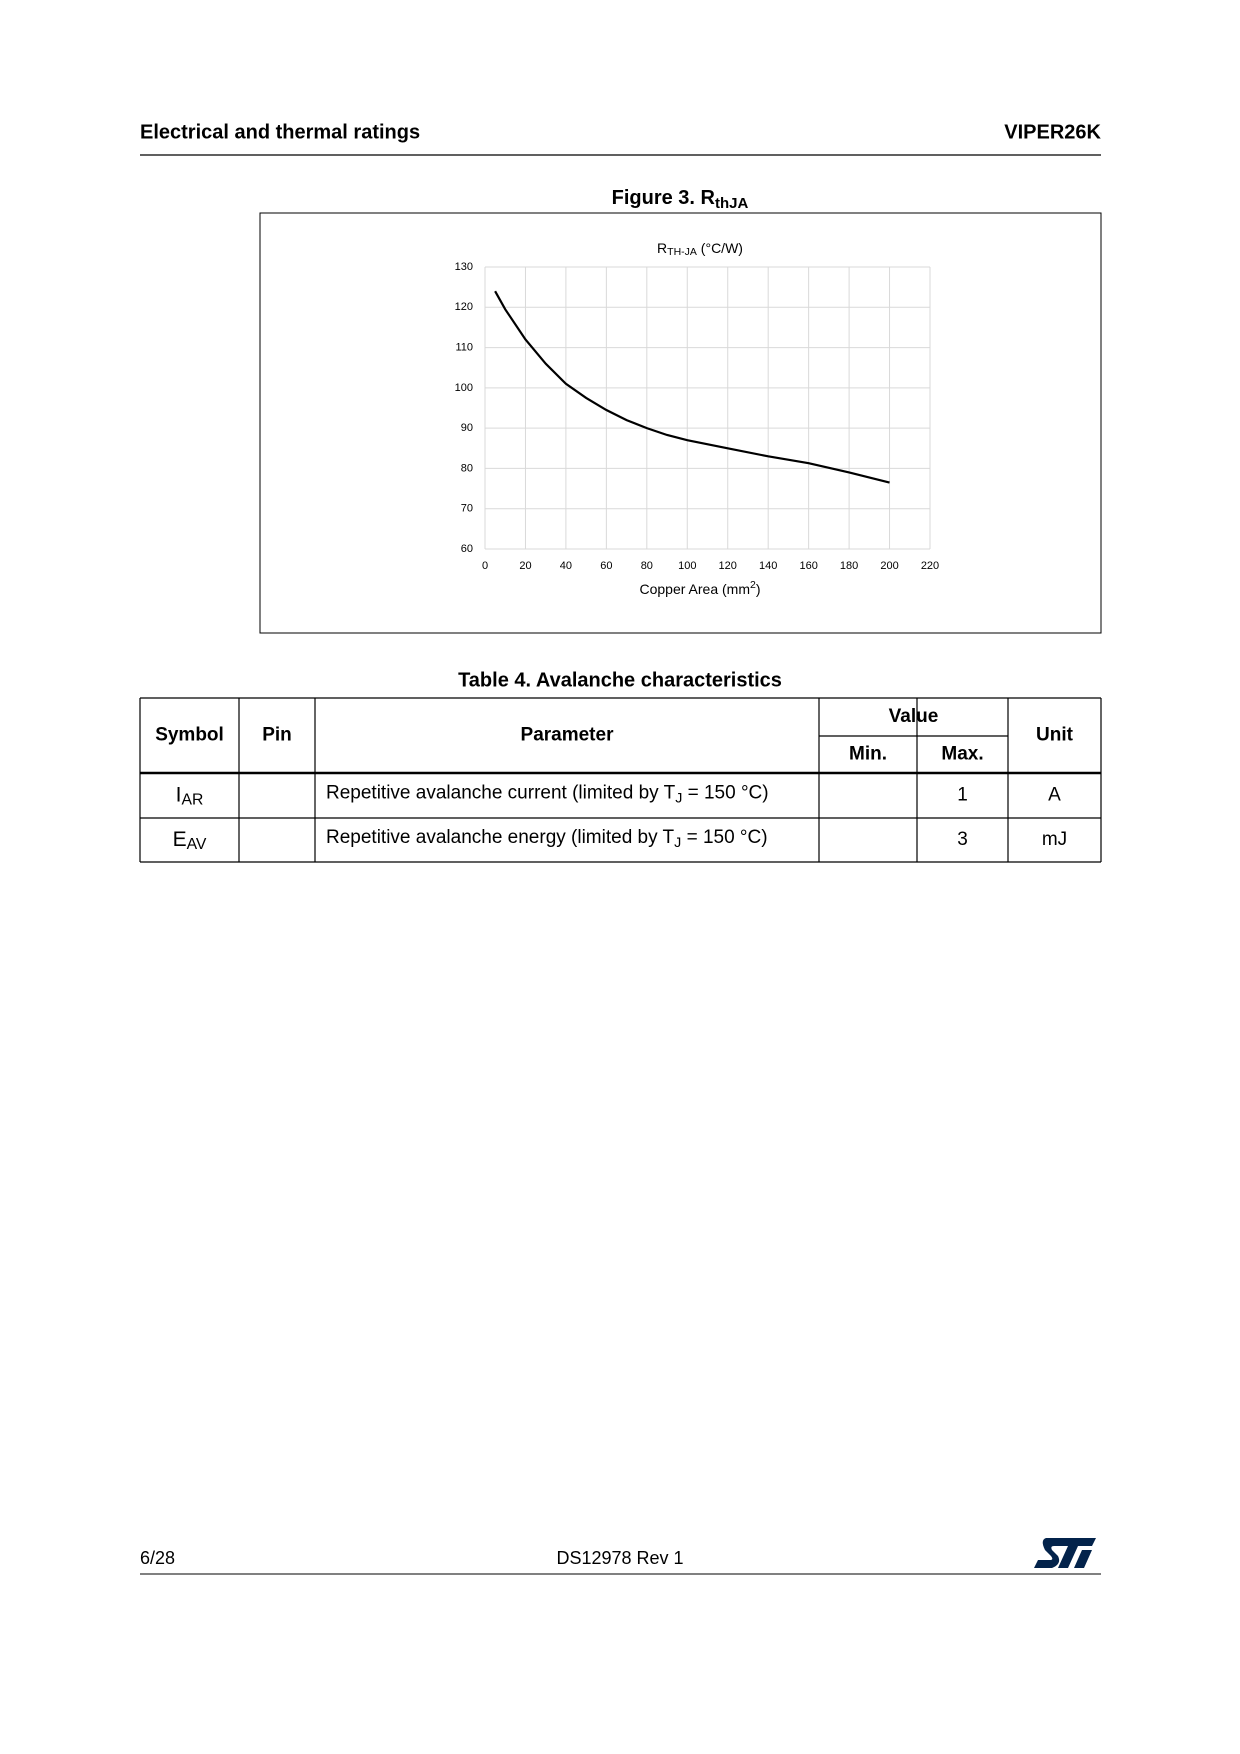  Describe the element at coordinates (914, 716) in the screenshot. I see `header-cell: Value` at that location.